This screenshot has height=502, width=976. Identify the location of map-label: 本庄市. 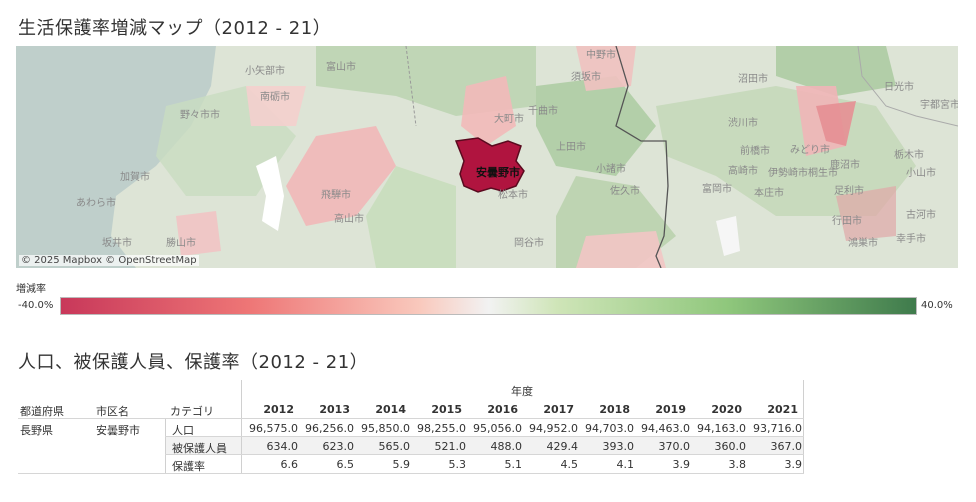
(769, 193).